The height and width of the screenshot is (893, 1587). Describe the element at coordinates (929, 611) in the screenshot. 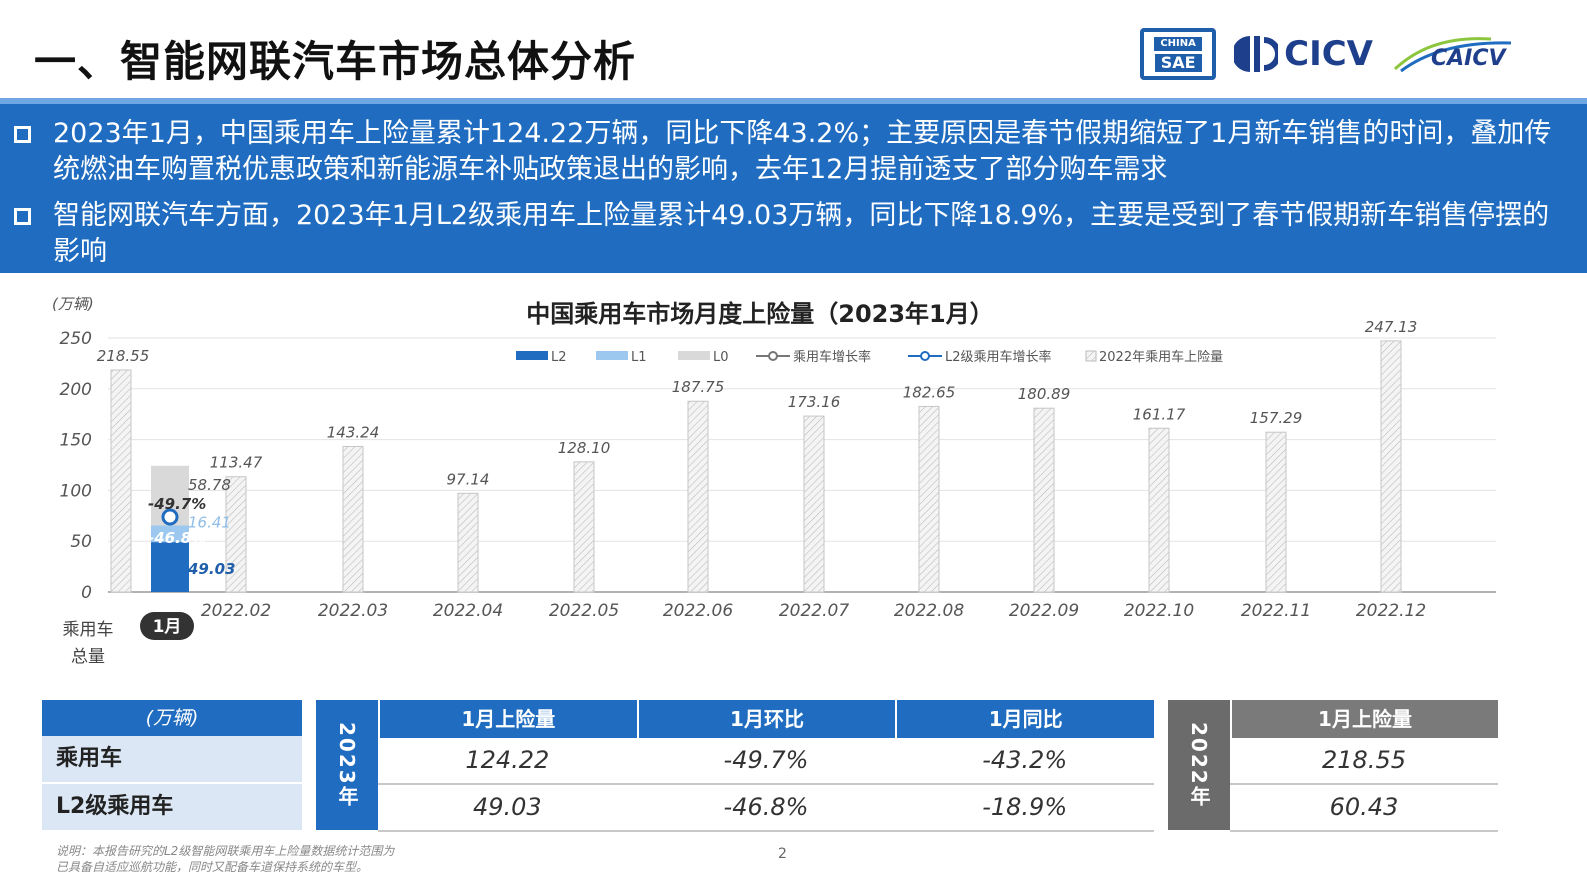

I see `x-tick-label: 2022.08` at that location.